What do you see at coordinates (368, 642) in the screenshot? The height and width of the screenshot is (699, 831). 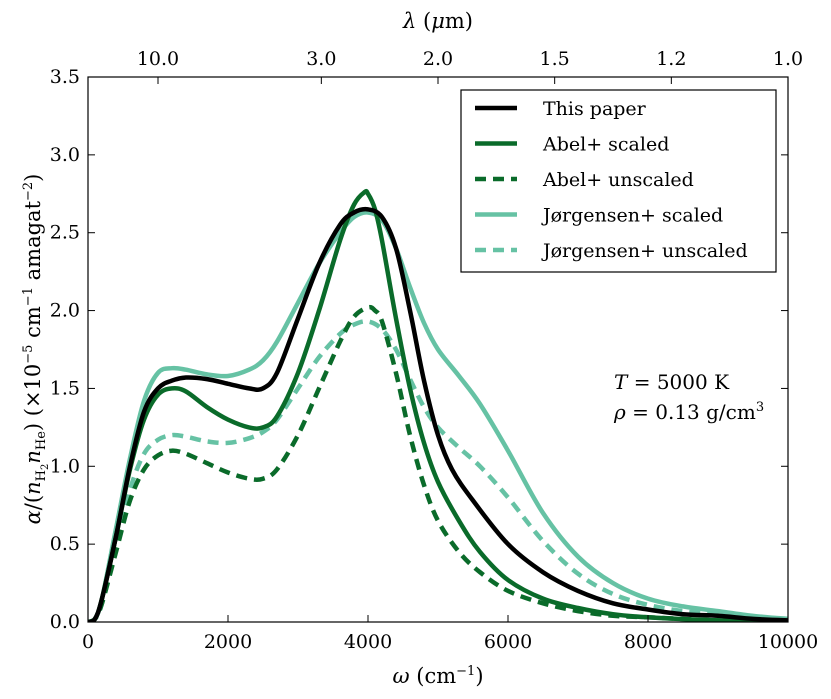 I see `x-tick-label: 4000` at bounding box center [368, 642].